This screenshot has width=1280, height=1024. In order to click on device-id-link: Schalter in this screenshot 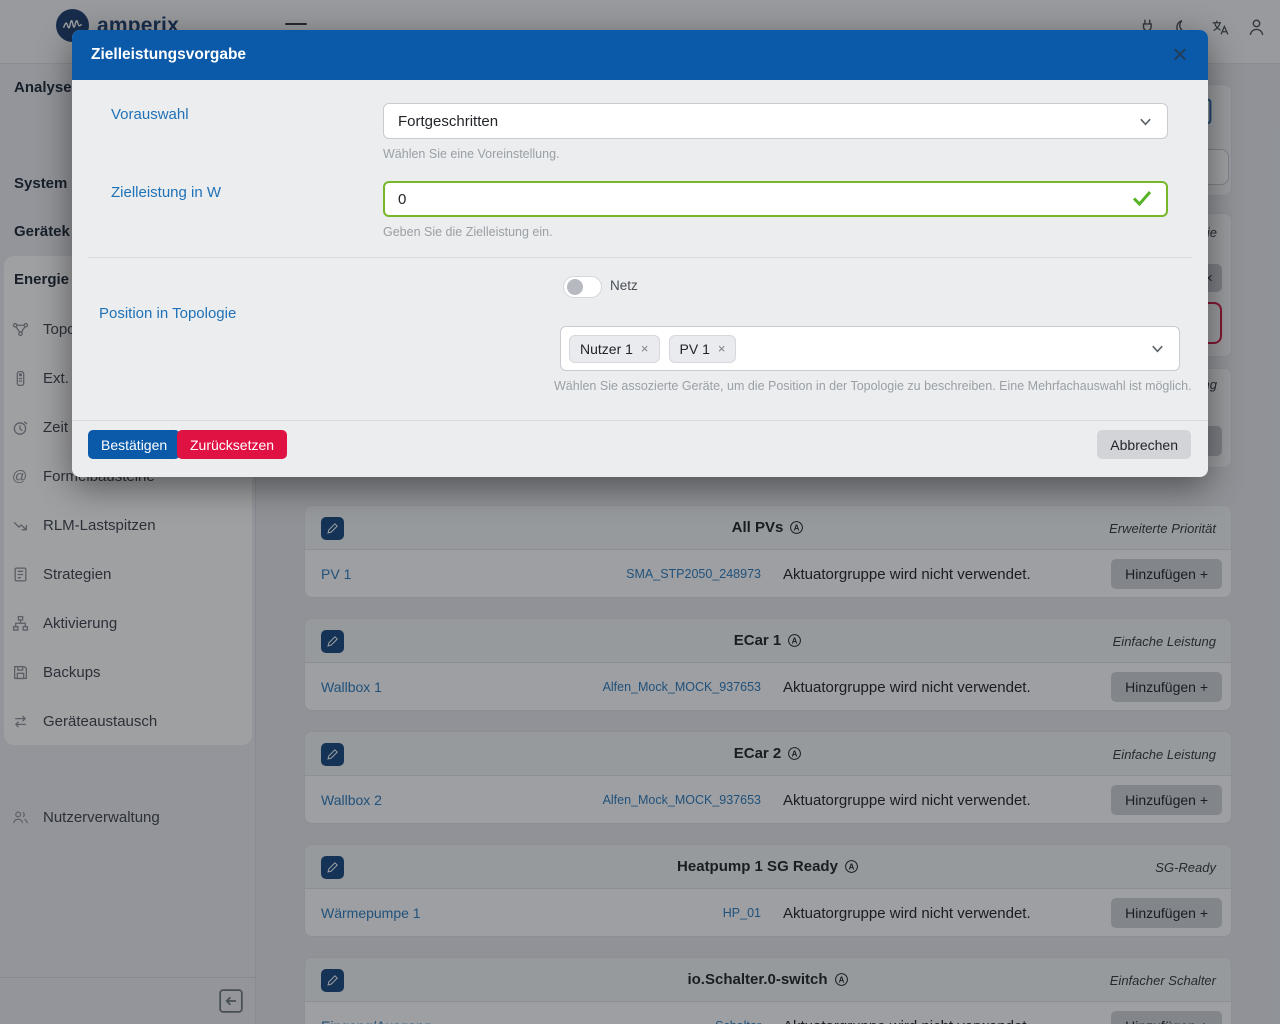, I will do `click(676, 1021)`.